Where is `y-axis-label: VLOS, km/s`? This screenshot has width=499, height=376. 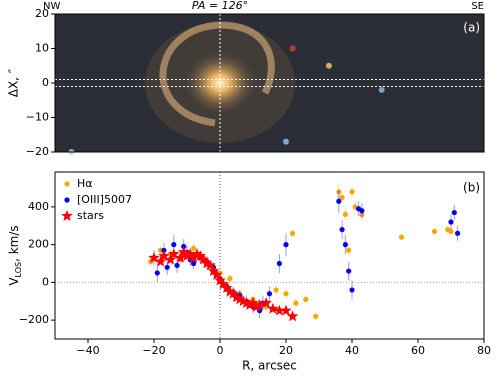 y-axis-label: VLOS, km/s is located at coordinates (15, 255).